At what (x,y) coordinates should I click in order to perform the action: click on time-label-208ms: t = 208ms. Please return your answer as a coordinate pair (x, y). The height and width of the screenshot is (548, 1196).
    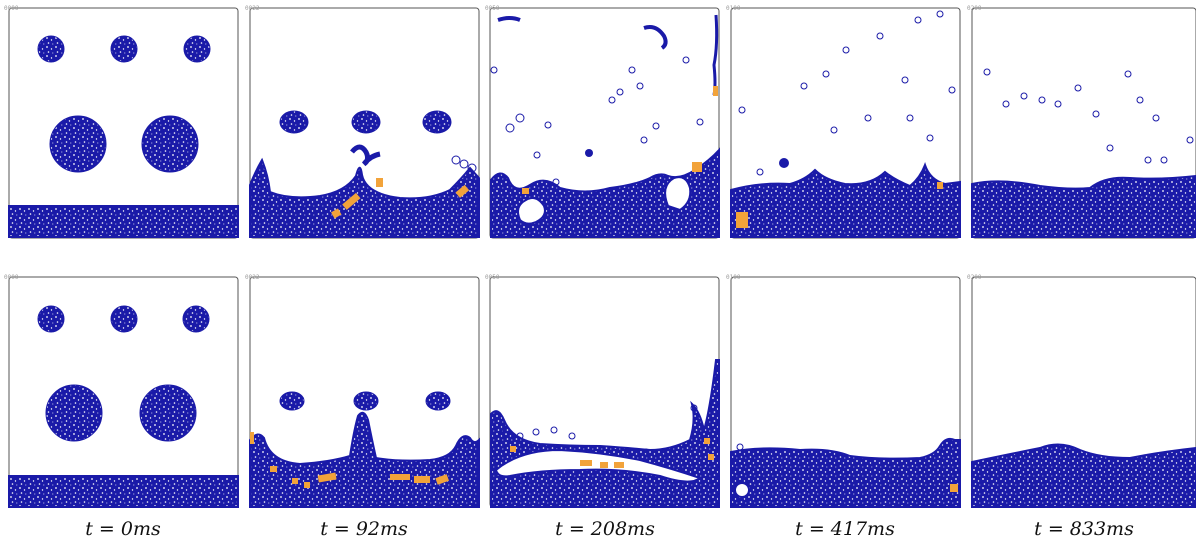
    Looking at the image, I should click on (605, 529).